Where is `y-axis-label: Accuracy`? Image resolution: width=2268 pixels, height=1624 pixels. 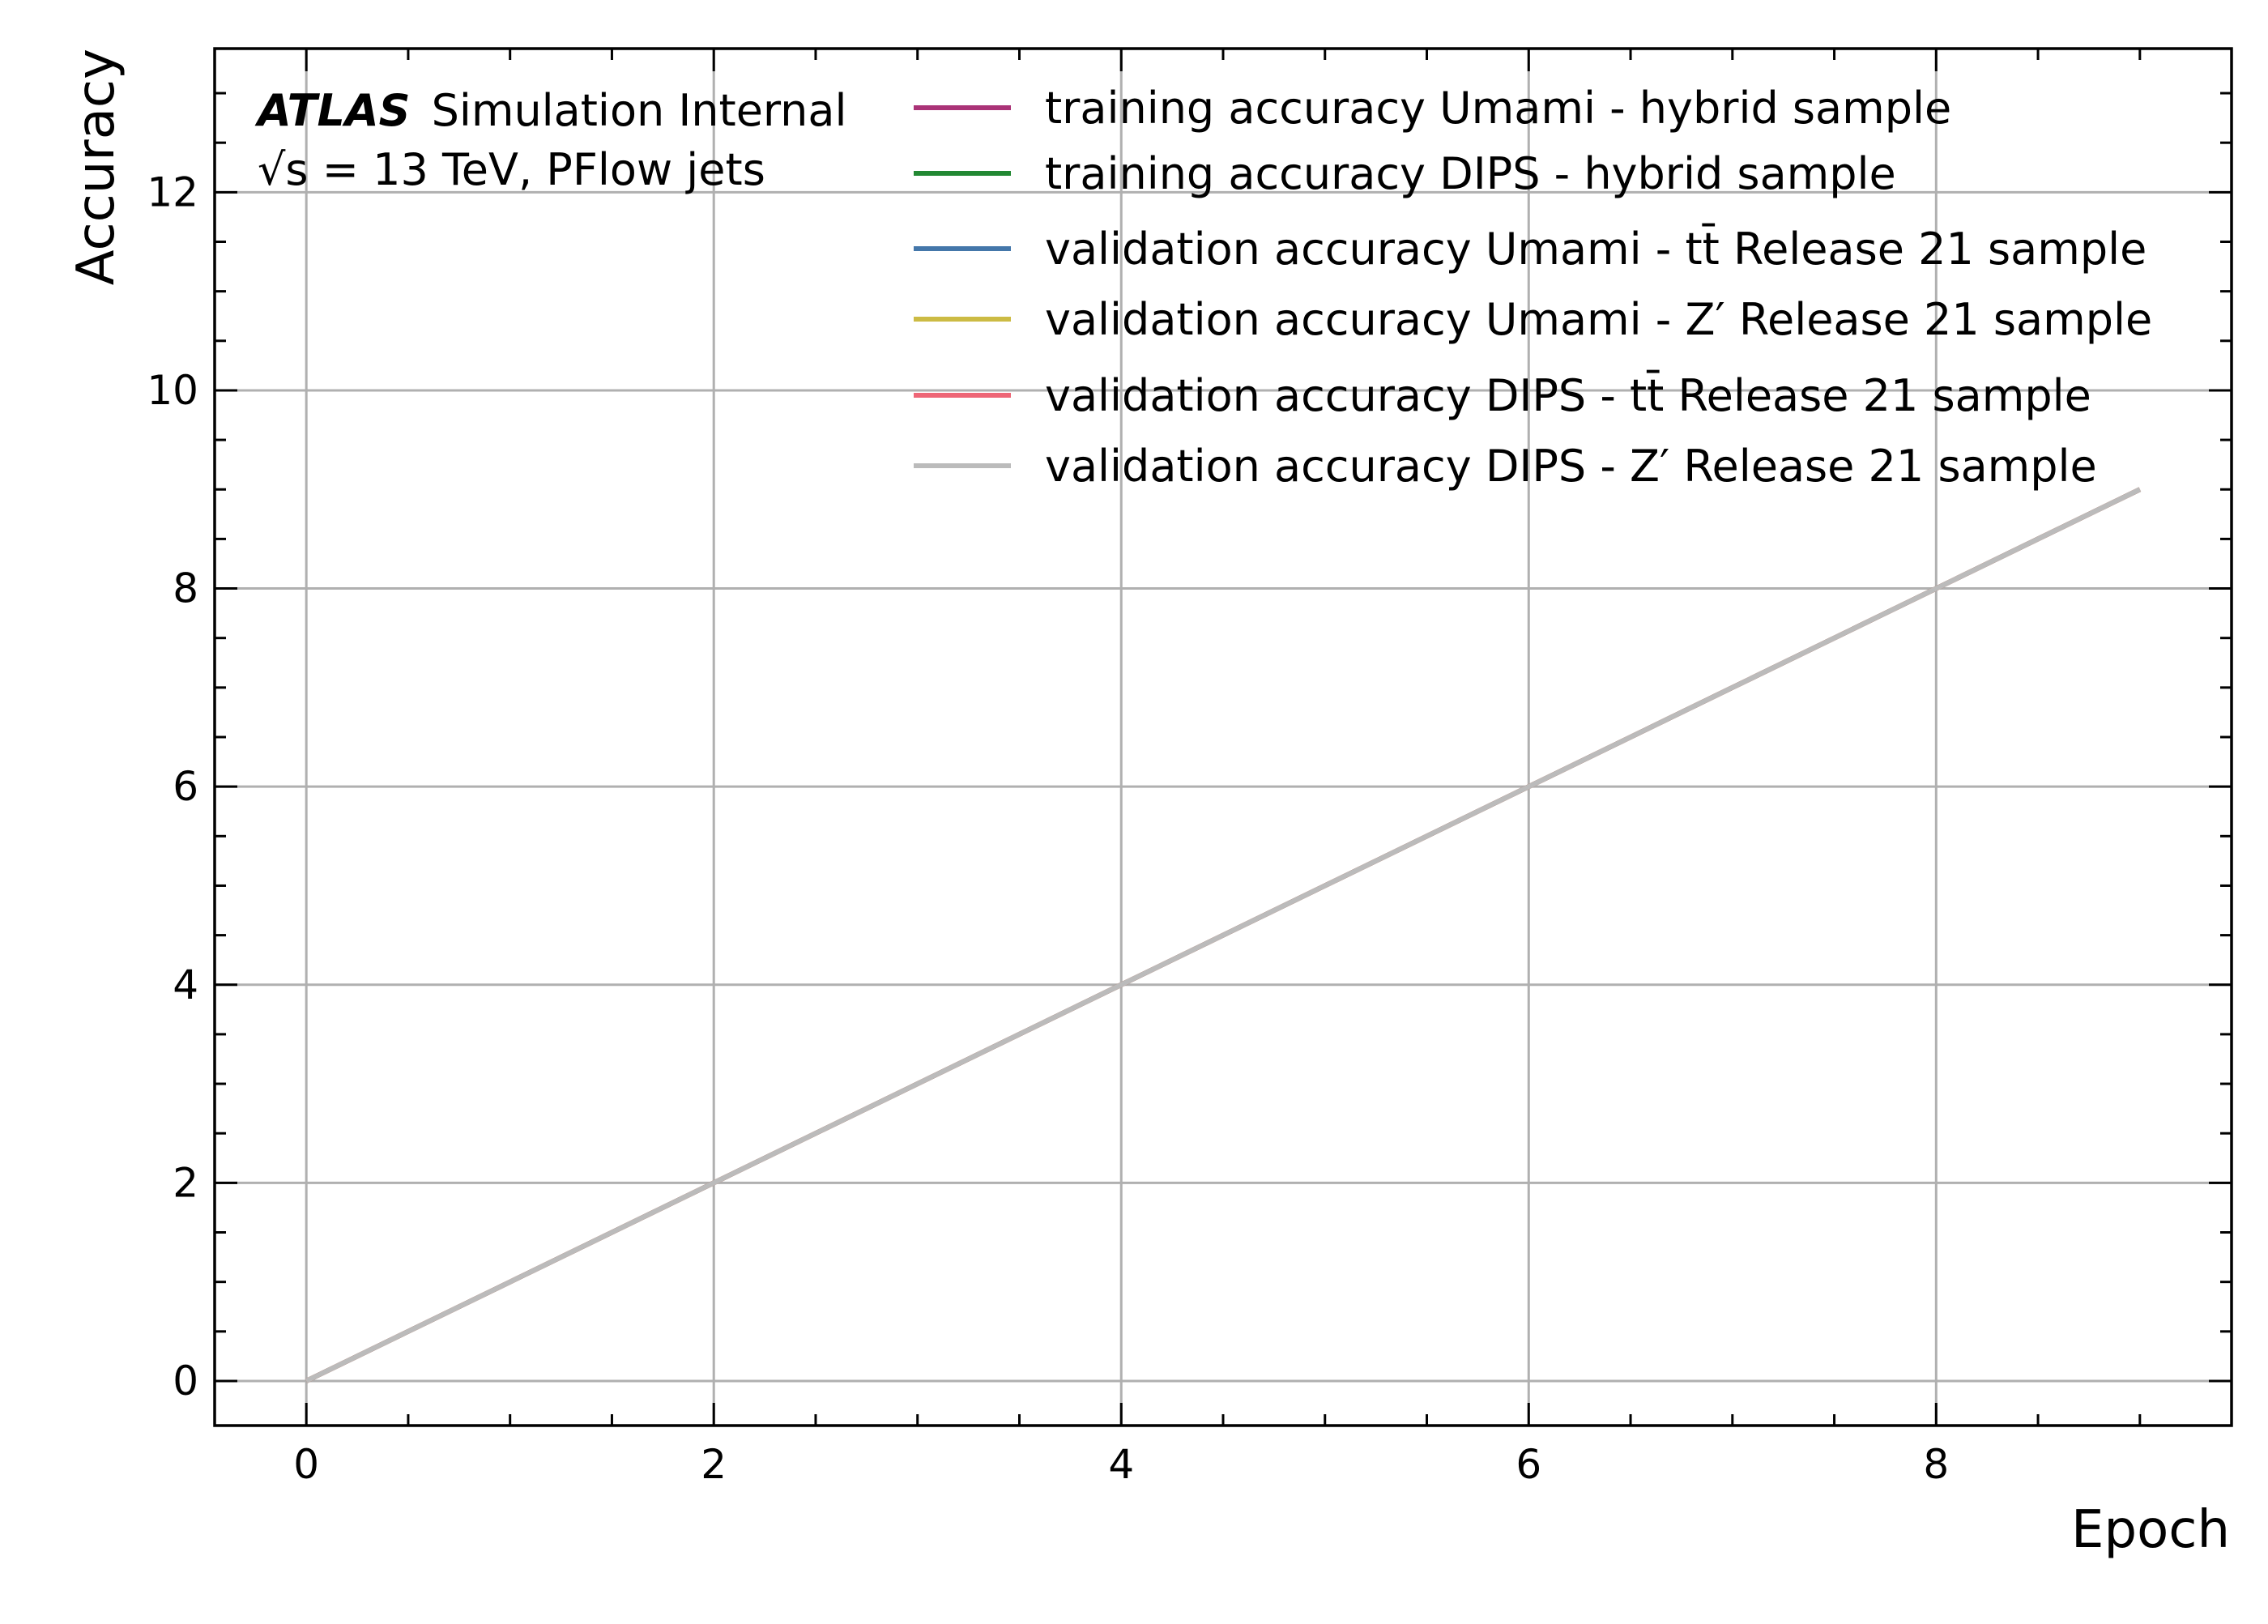 y-axis-label: Accuracy is located at coordinates (96, 167).